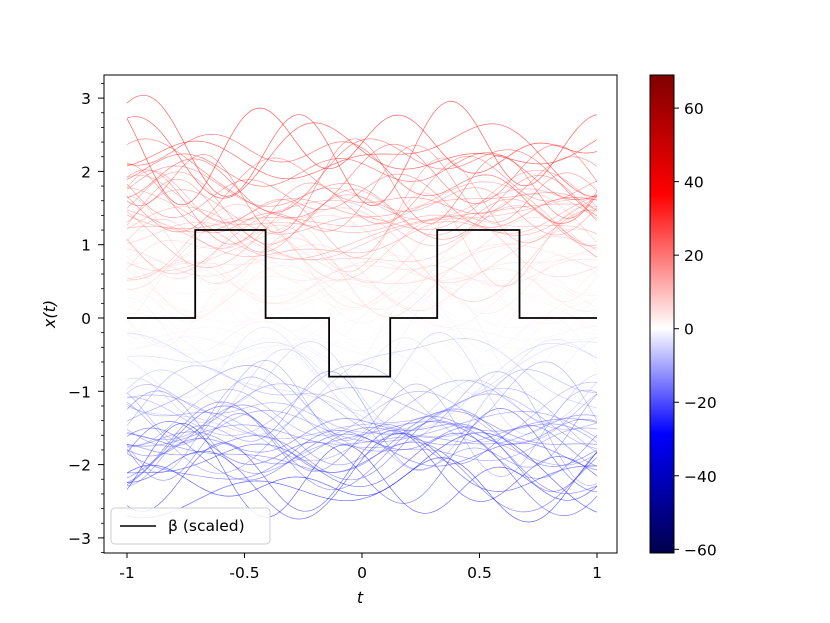  I want to click on x-tick-label: 1, so click(597, 573).